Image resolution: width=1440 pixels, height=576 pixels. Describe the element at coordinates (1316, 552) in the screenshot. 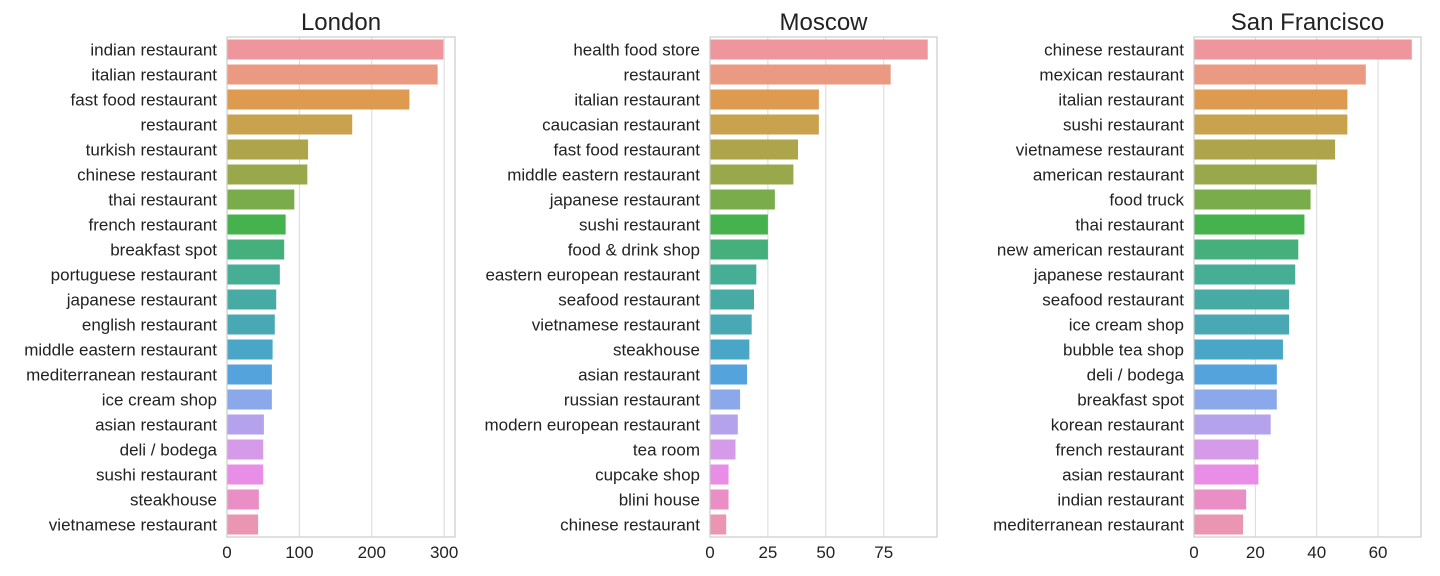

I see `x-tick-label: 40` at that location.